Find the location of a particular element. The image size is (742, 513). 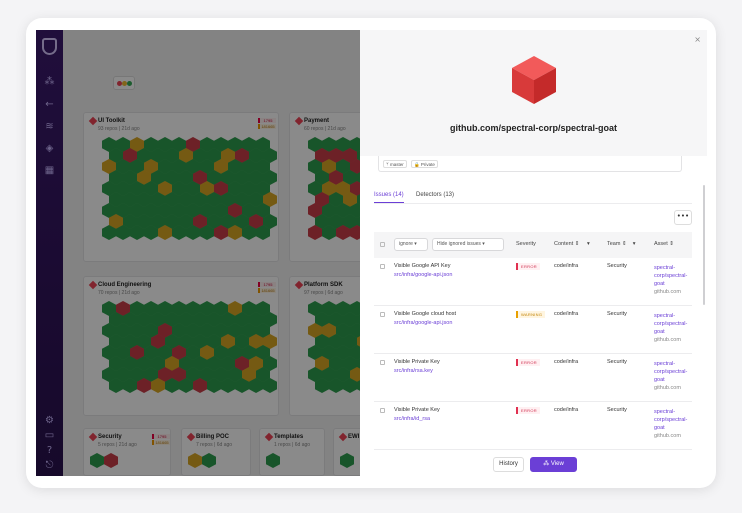

team-card: Payment 60 repos | 21d ago is located at coordinates (339, 187).